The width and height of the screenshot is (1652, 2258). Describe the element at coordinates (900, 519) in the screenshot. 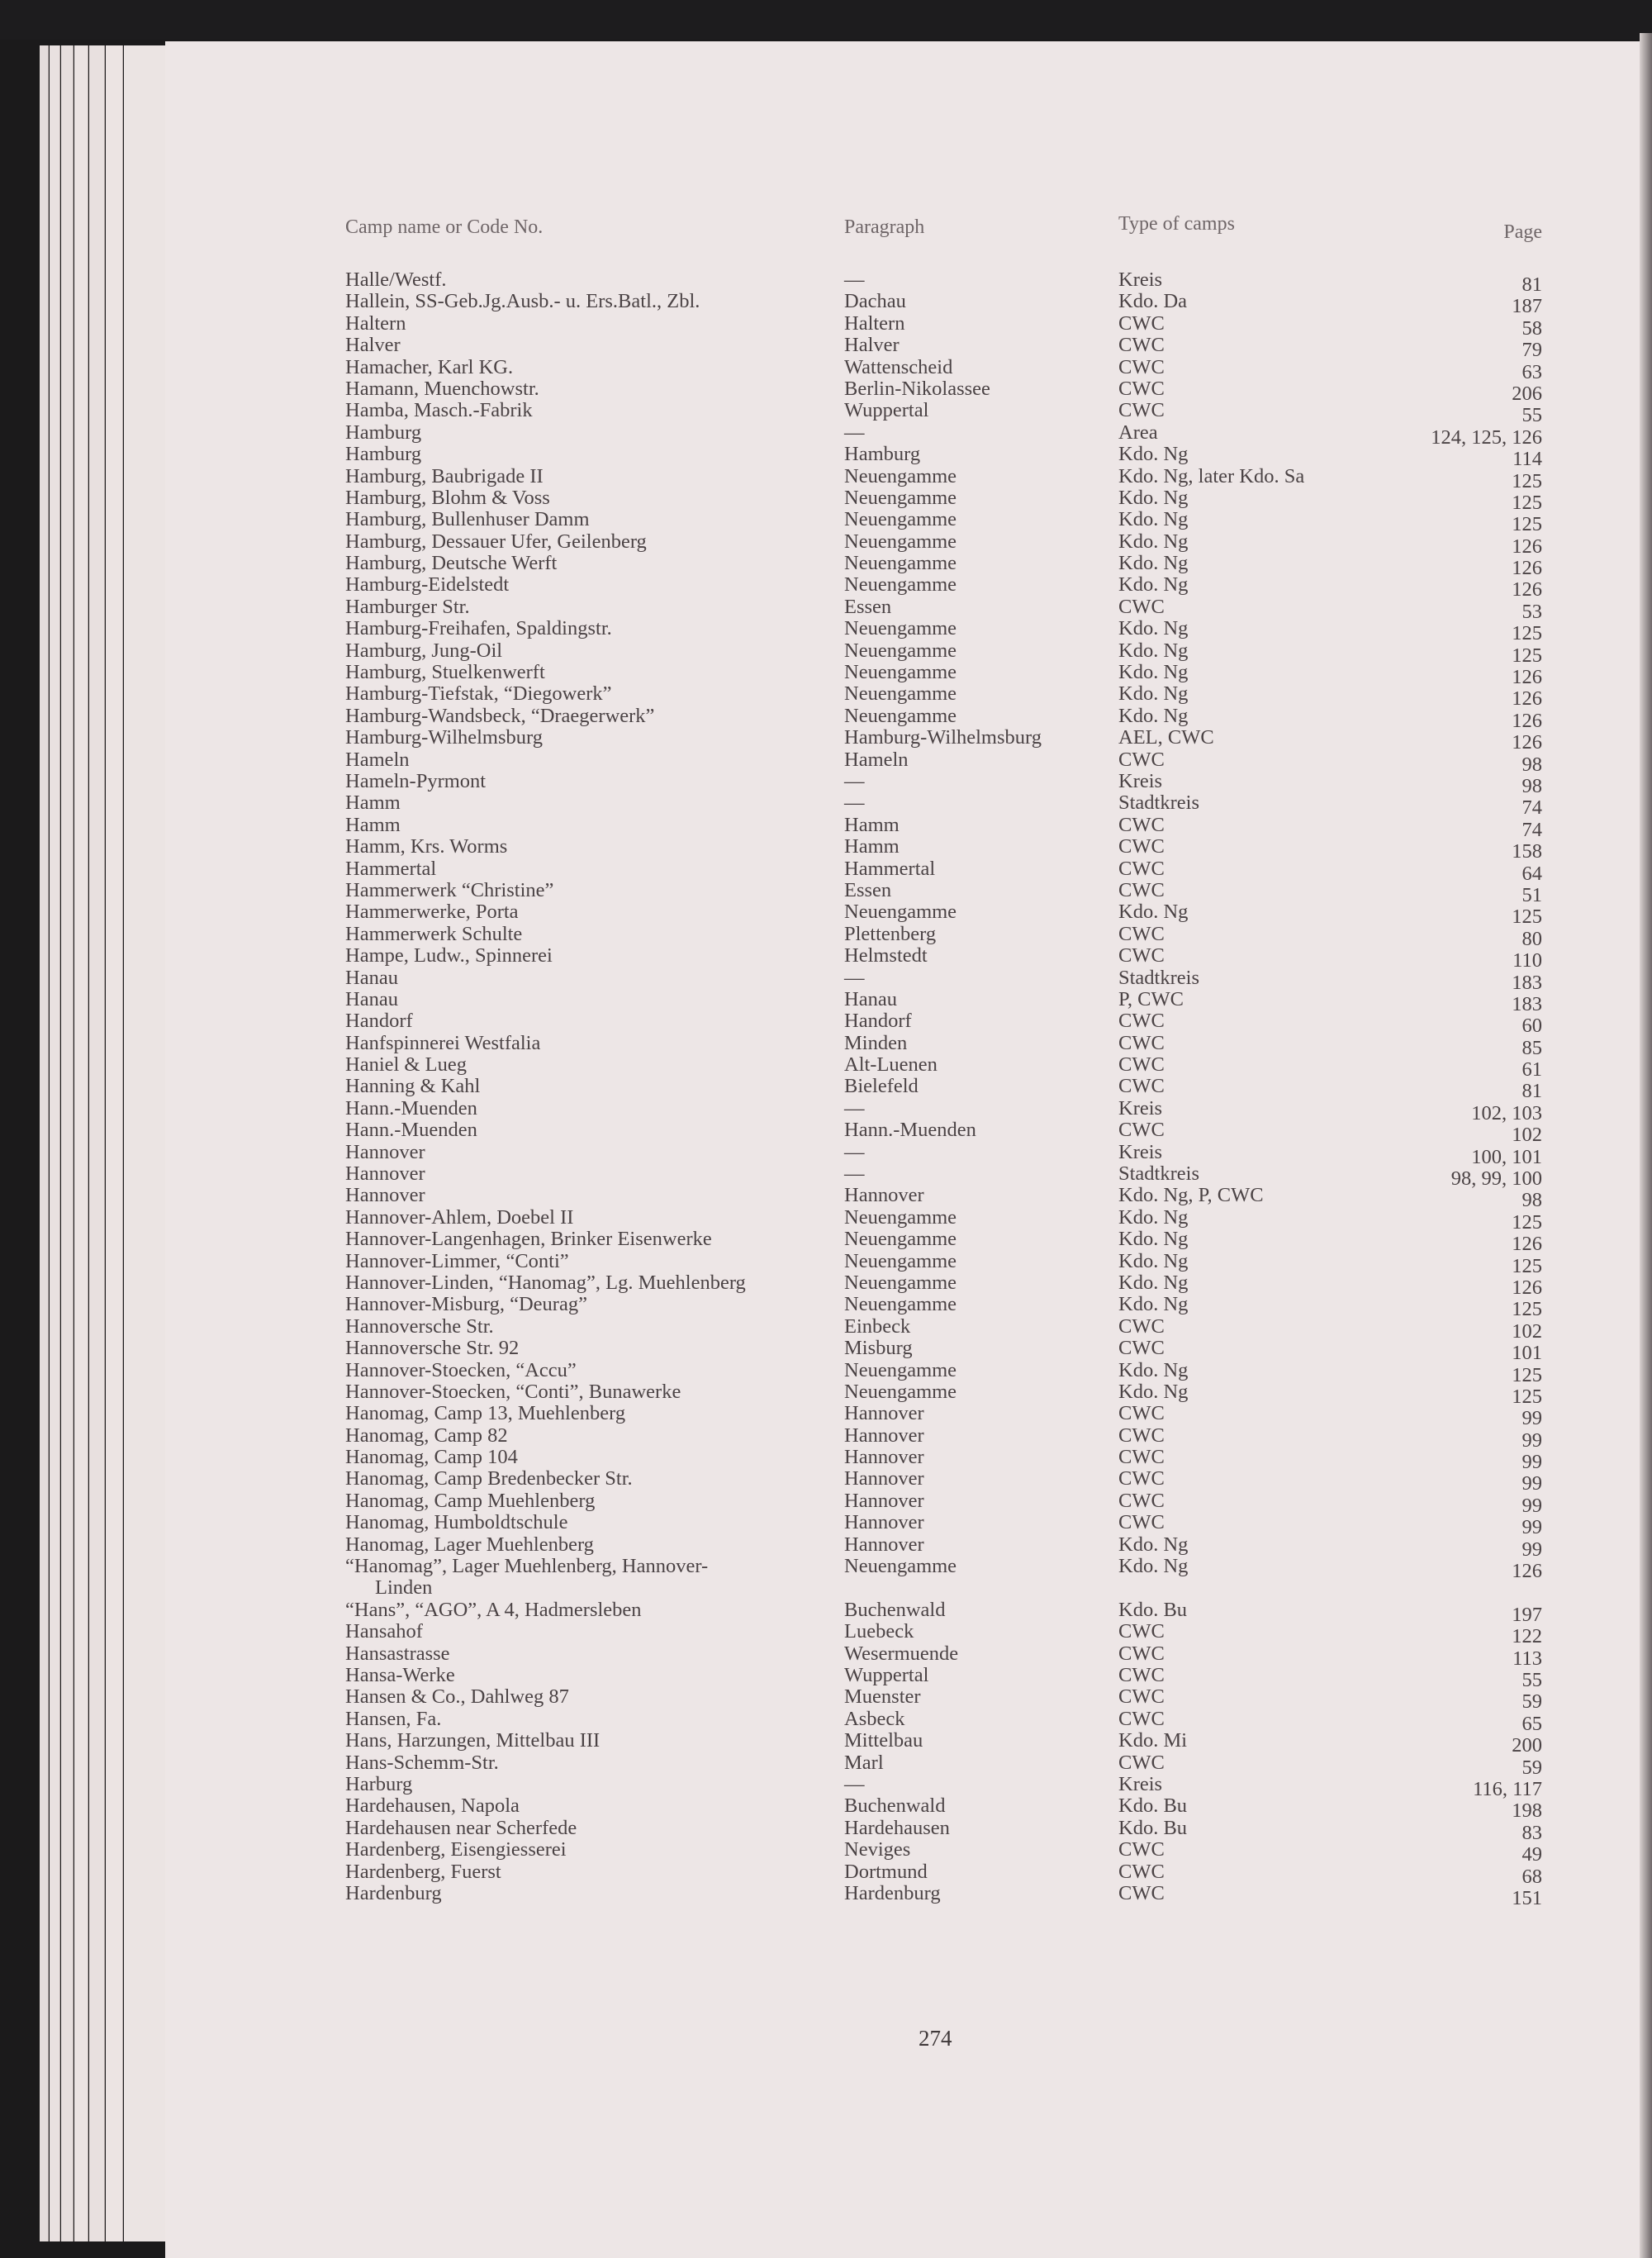

I see `paragraph: Neuengamme` at that location.